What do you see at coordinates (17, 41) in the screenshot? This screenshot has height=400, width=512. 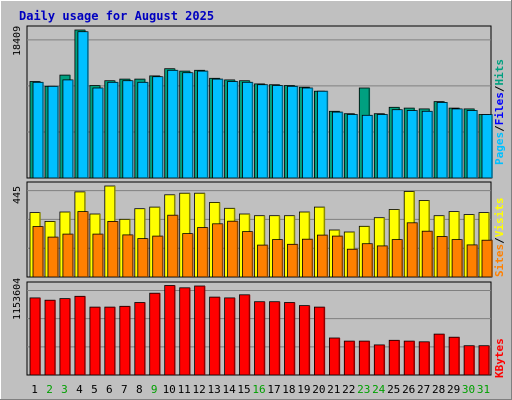 I see `panel1-ymax-label: 18409` at bounding box center [17, 41].